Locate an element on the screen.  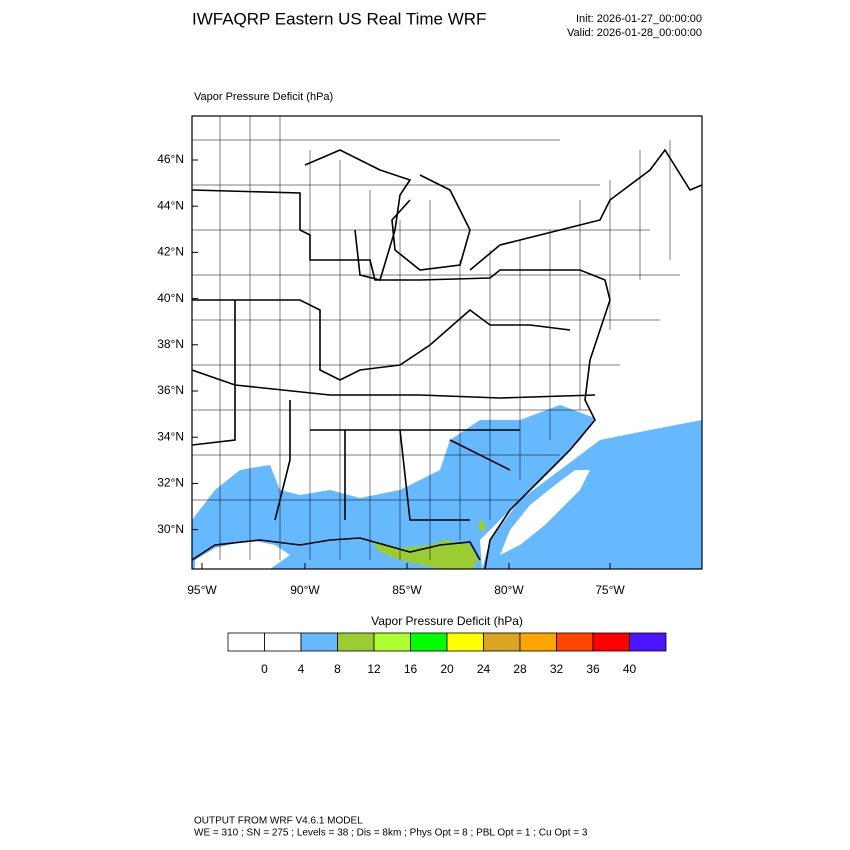
lat-labels: 46°N 44°N 42°N 40°N 38°N 36°N 34°N 32°N 30°N is located at coordinates (177, 344).